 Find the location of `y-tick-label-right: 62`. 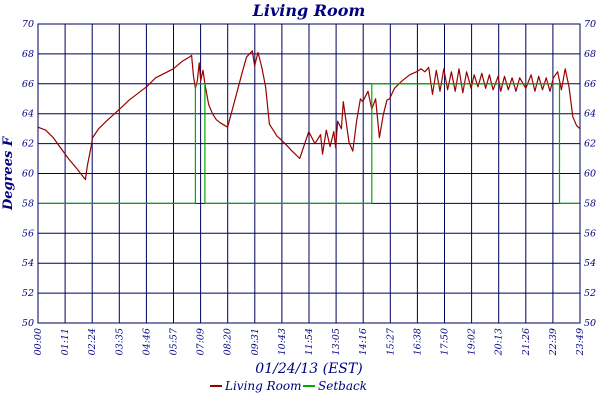

y-tick-label-right: 62 is located at coordinates (590, 144).